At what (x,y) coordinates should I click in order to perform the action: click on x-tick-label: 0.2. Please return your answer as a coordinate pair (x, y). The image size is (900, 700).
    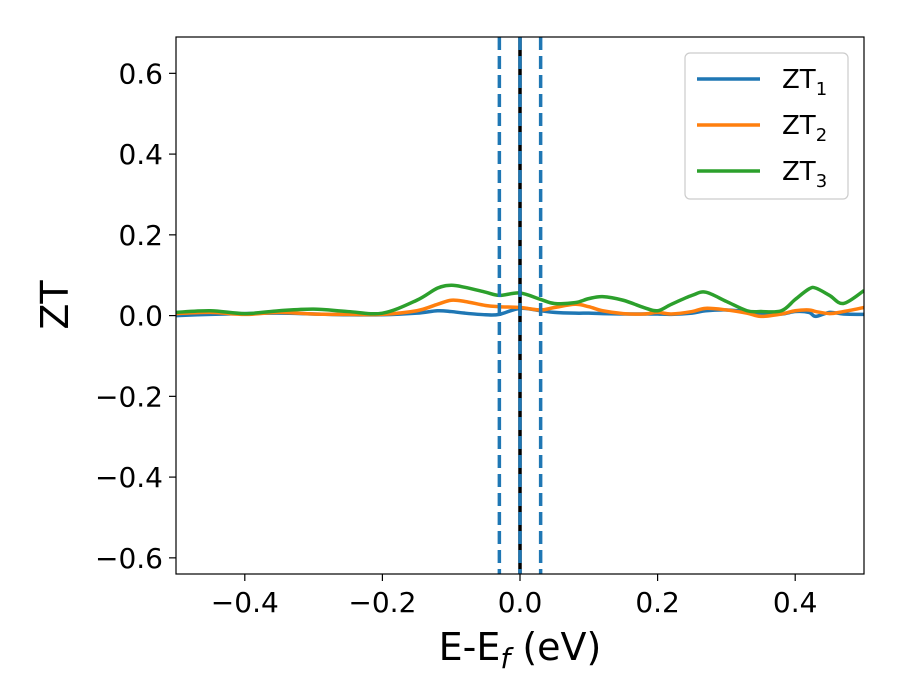
    Looking at the image, I should click on (657, 602).